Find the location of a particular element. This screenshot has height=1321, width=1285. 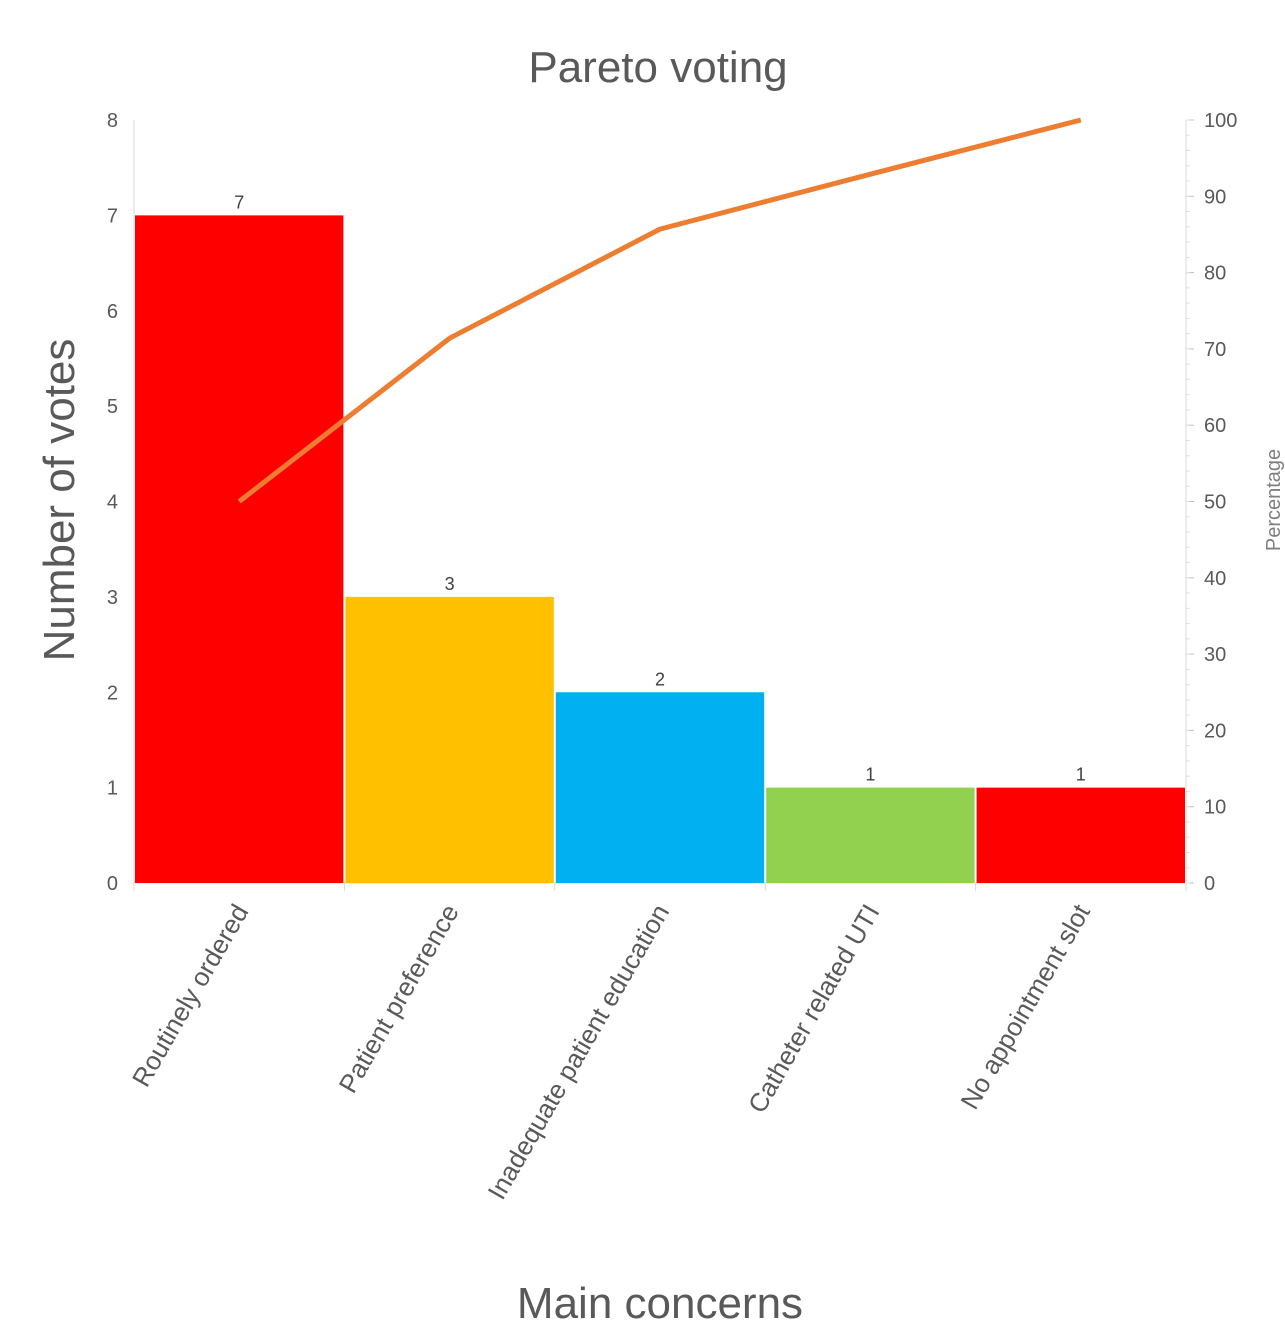

y-tick-label: 1 is located at coordinates (112, 789).